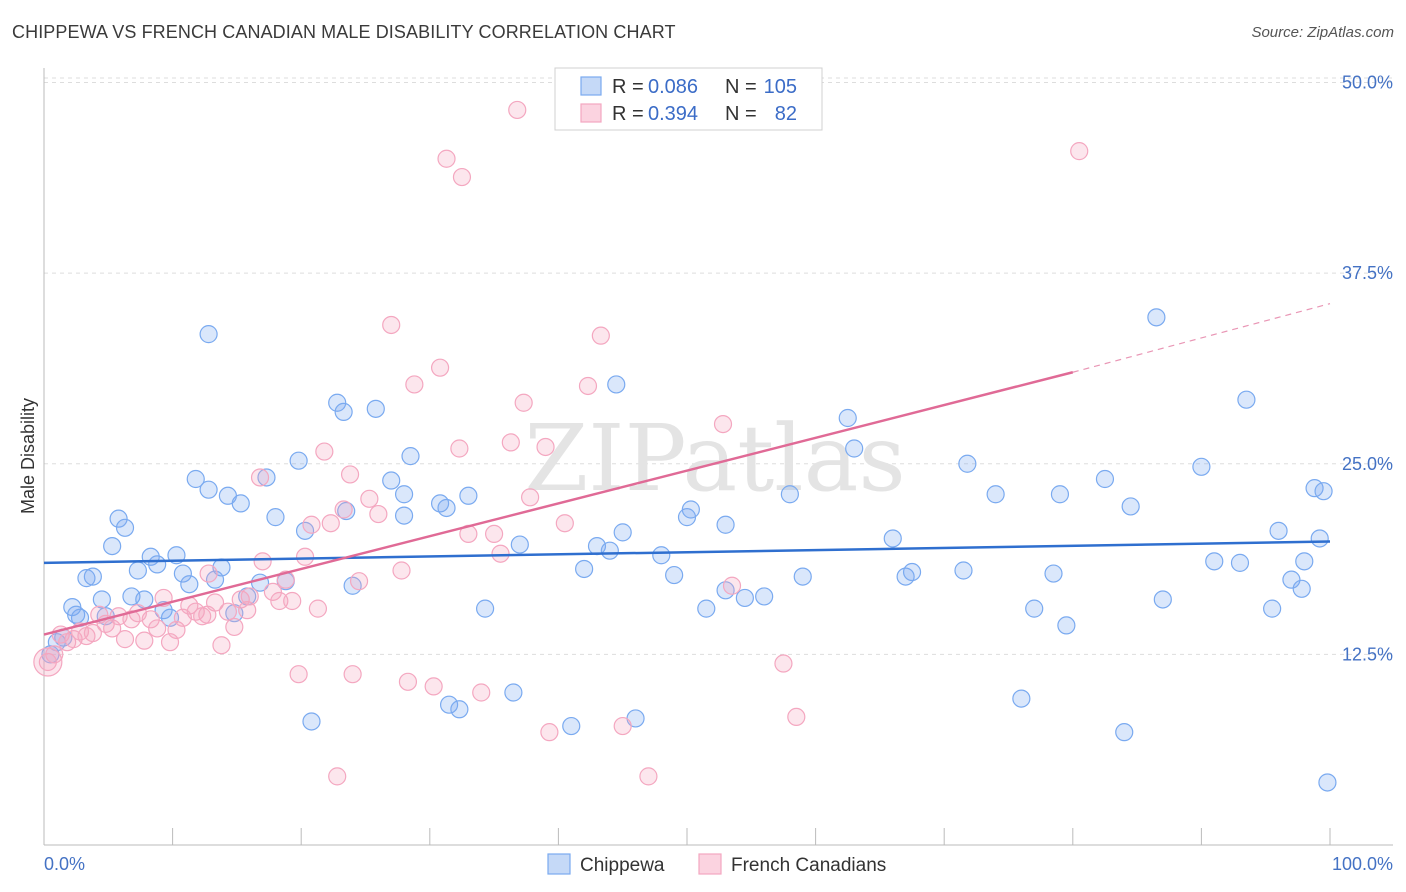 Image resolution: width=1406 pixels, height=892 pixels. Describe the element at coordinates (1367, 83) in the screenshot. I see `y-tick-label-3: 50.0%` at that location.